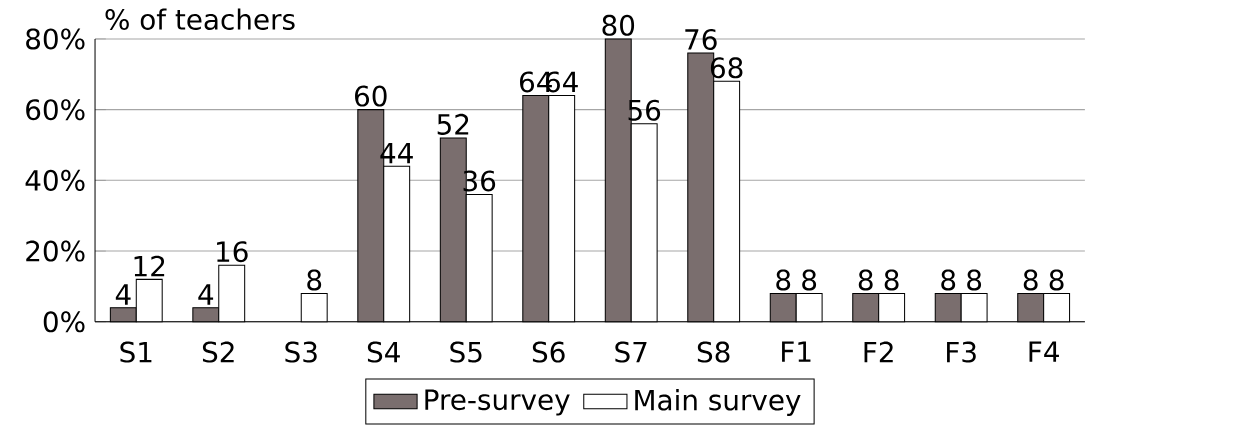 The height and width of the screenshot is (434, 1244). I want to click on x-tick-label: S8, so click(713, 352).